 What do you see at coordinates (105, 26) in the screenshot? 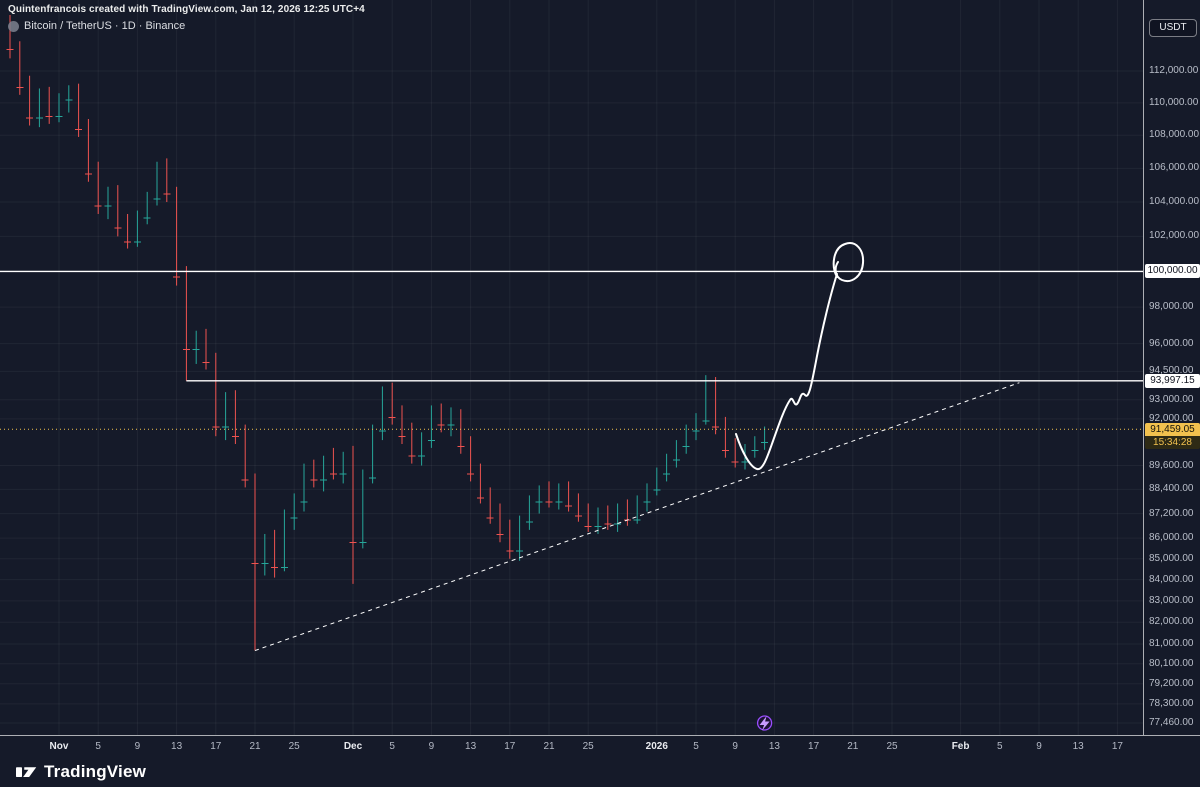
I see `symbol-title: Bitcoin / TetherUS · 1D · Binance` at bounding box center [105, 26].